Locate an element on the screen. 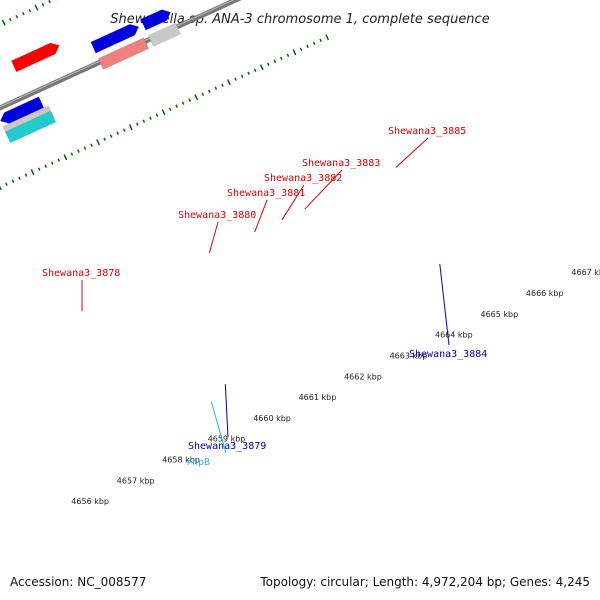 This screenshot has height=600, width=600. kbp-tick-label: 4667 kbp is located at coordinates (585, 272).